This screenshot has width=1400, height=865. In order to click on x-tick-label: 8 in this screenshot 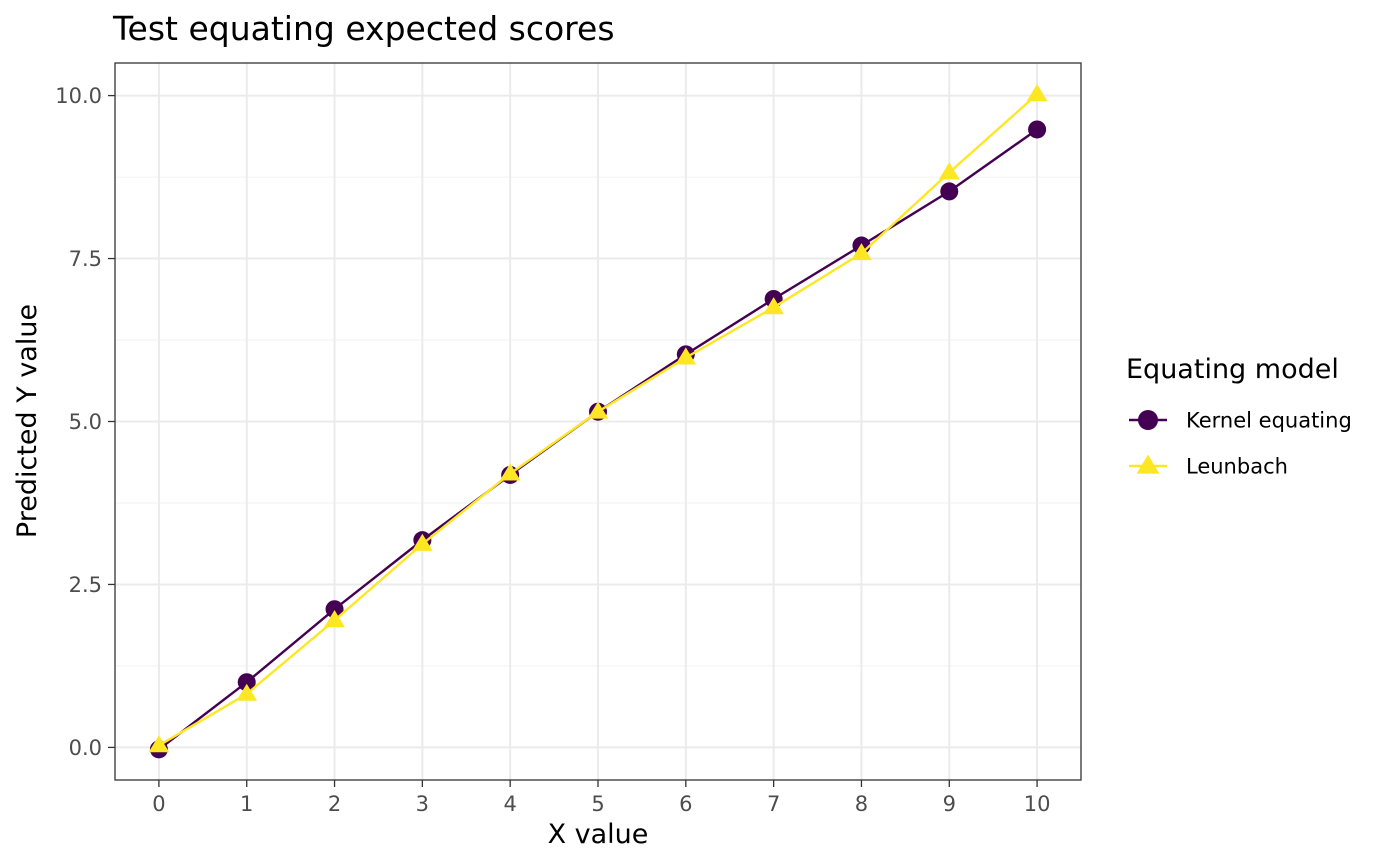, I will do `click(861, 804)`.